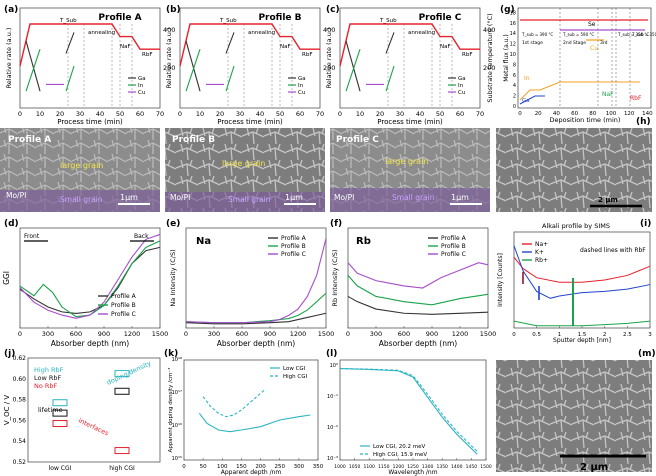 The width and height of the screenshot is (656, 476). What do you see at coordinates (432, 334) in the screenshot?
I see `axes-f-xtick-label: 900` at bounding box center [432, 334].